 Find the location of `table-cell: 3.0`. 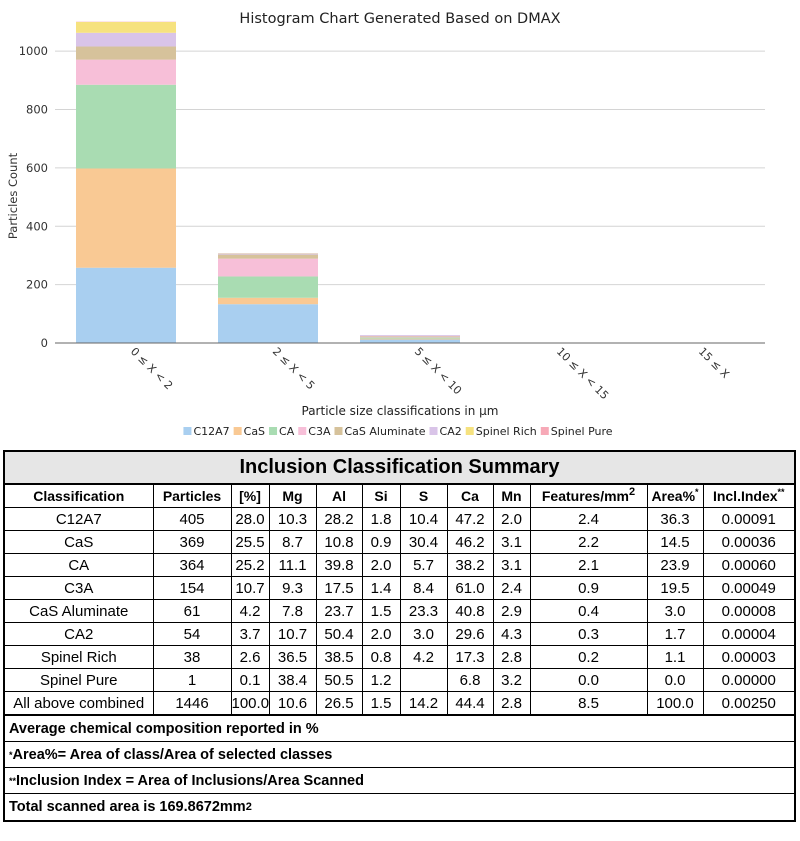

table-cell: 3.0 is located at coordinates (675, 611).